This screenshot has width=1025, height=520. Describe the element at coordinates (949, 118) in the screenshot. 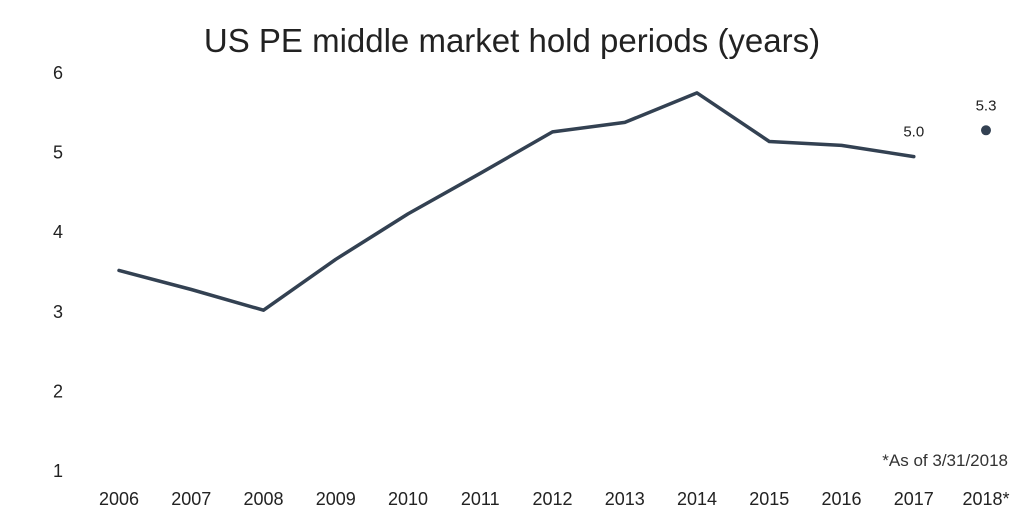

I see `data-labels: 5.0 5.3` at that location.